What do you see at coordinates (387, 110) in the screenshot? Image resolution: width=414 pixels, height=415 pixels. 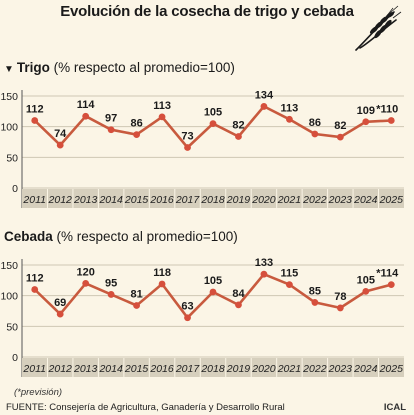 I see `data-label: *110` at bounding box center [387, 110].